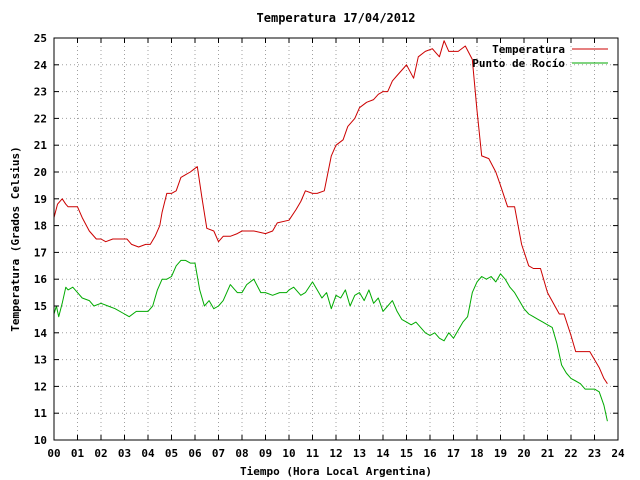 Image resolution: width=640 pixels, height=480 pixels. Describe the element at coordinates (195, 453) in the screenshot. I see `x-tick-label: 06` at that location.